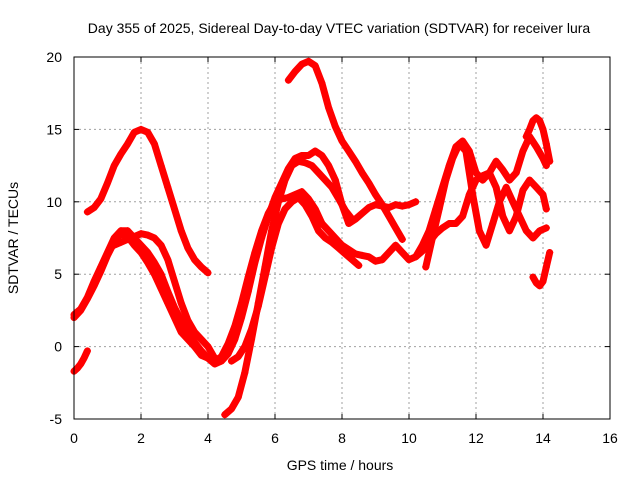  Describe the element at coordinates (56, 419) in the screenshot. I see `y-tick-label: -5` at that location.